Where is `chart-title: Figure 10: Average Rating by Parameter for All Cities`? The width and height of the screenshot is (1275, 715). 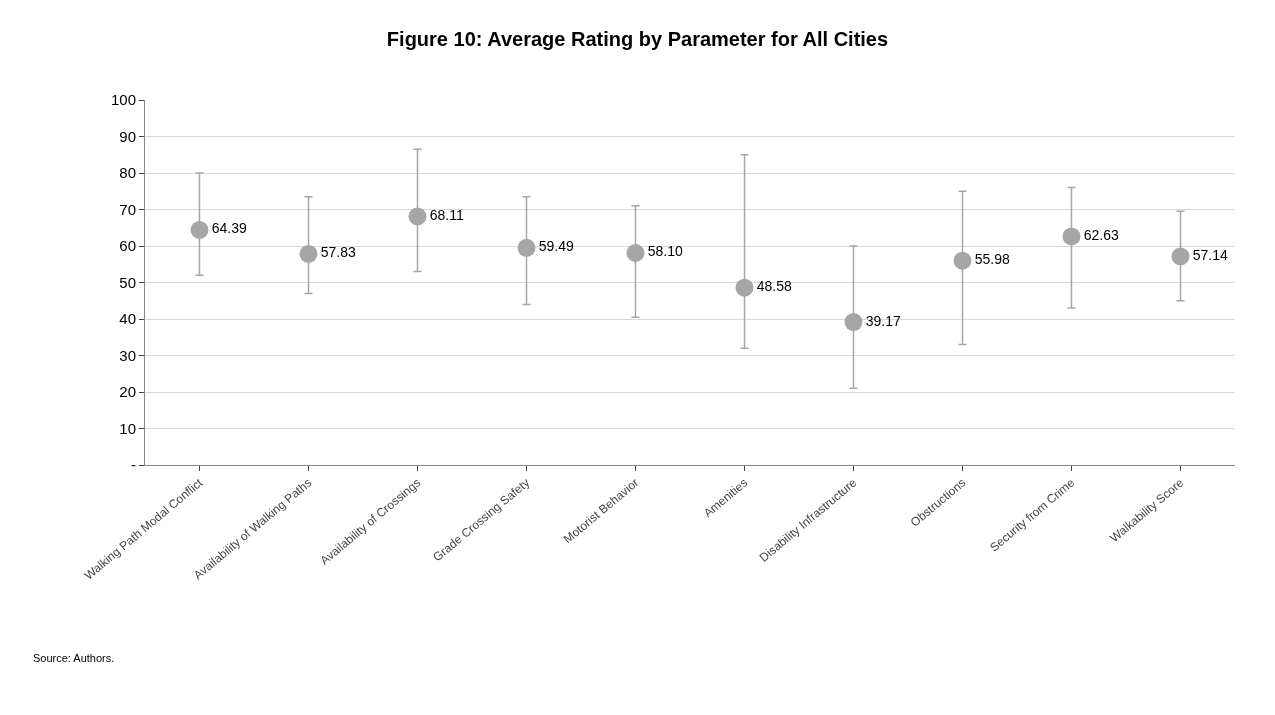
chart-title: Figure 10: Average Rating by Parameter for All Cities is located at coordinates (637, 39).